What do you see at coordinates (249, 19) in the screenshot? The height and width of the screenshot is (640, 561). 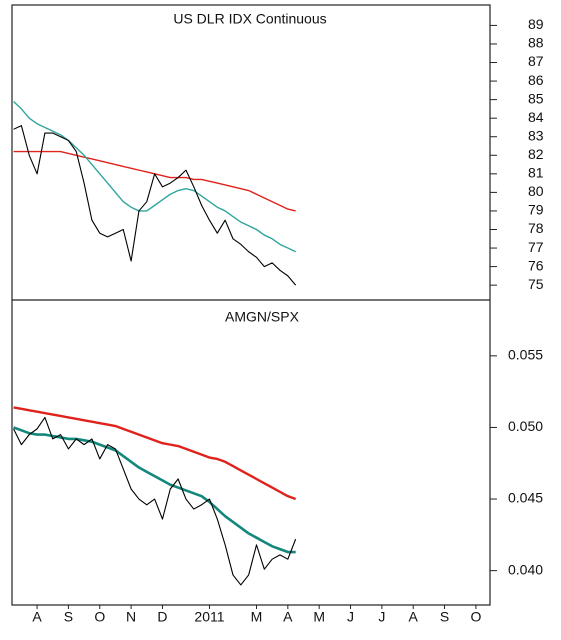 I see `chart-title: US DLR IDX Continuous` at bounding box center [249, 19].